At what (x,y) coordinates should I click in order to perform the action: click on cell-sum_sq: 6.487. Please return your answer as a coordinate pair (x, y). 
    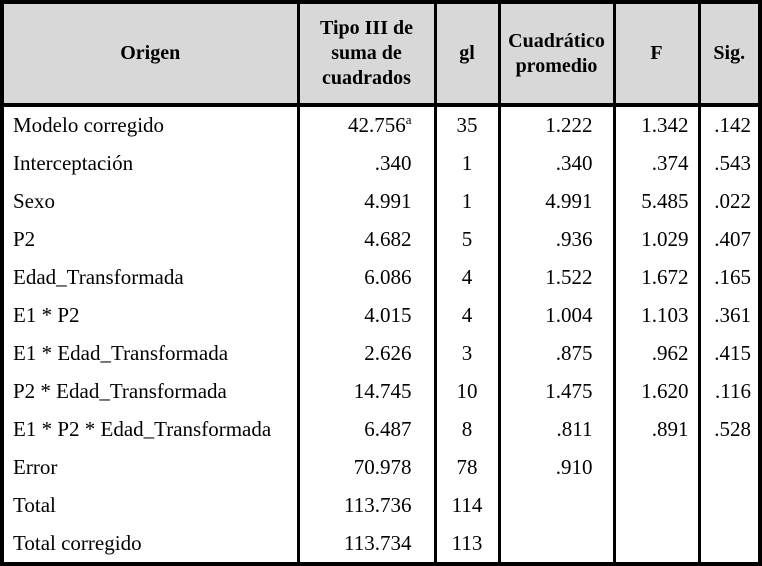
    Looking at the image, I should click on (366, 429).